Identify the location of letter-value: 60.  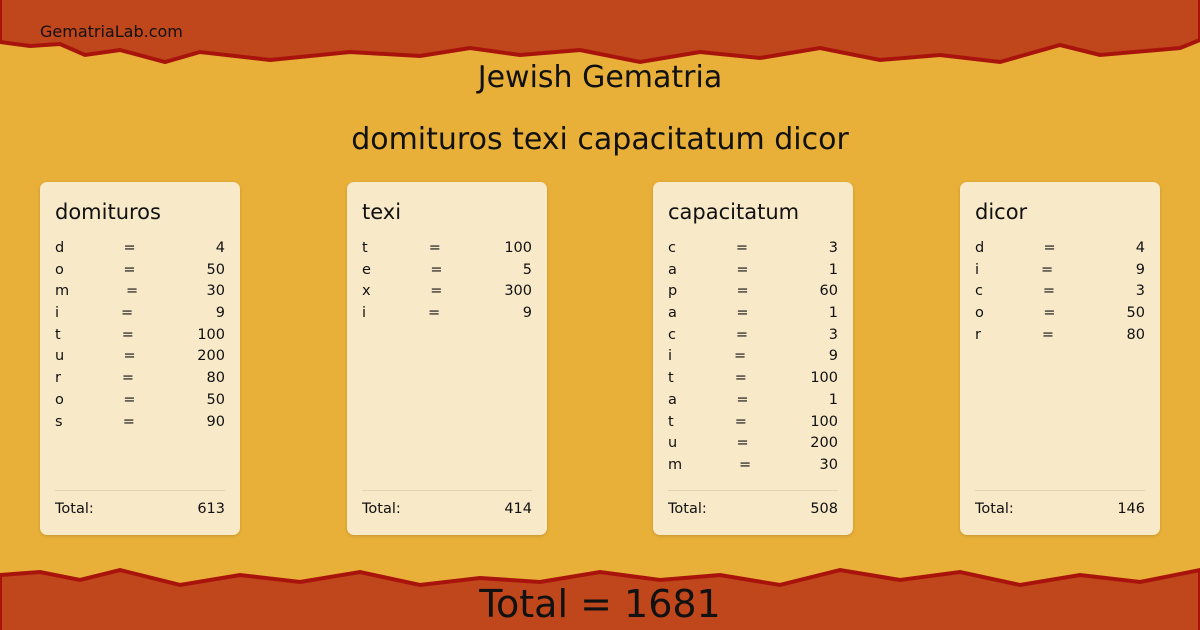
(828, 291).